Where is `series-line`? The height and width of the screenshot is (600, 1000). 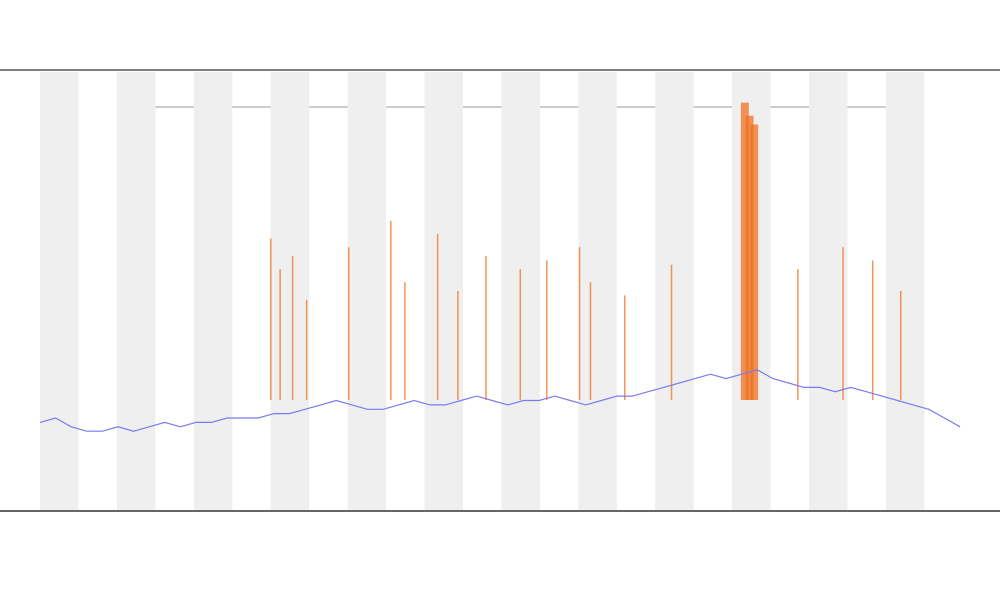 series-line is located at coordinates (500, 400).